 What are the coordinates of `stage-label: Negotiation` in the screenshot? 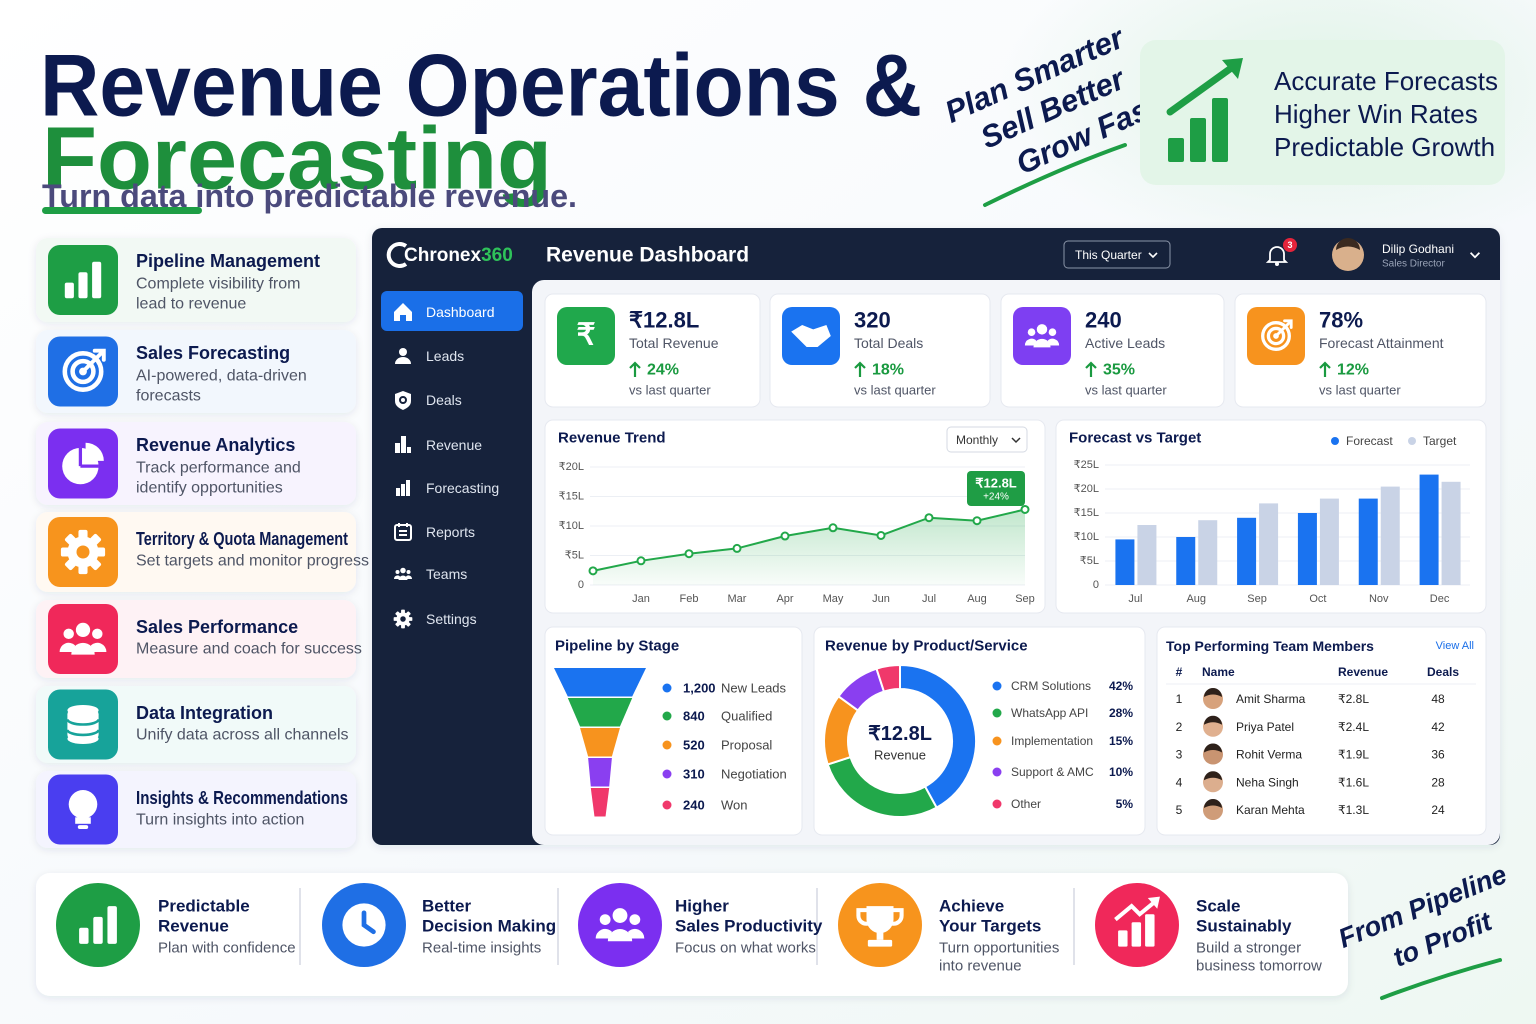 It's located at (754, 774).